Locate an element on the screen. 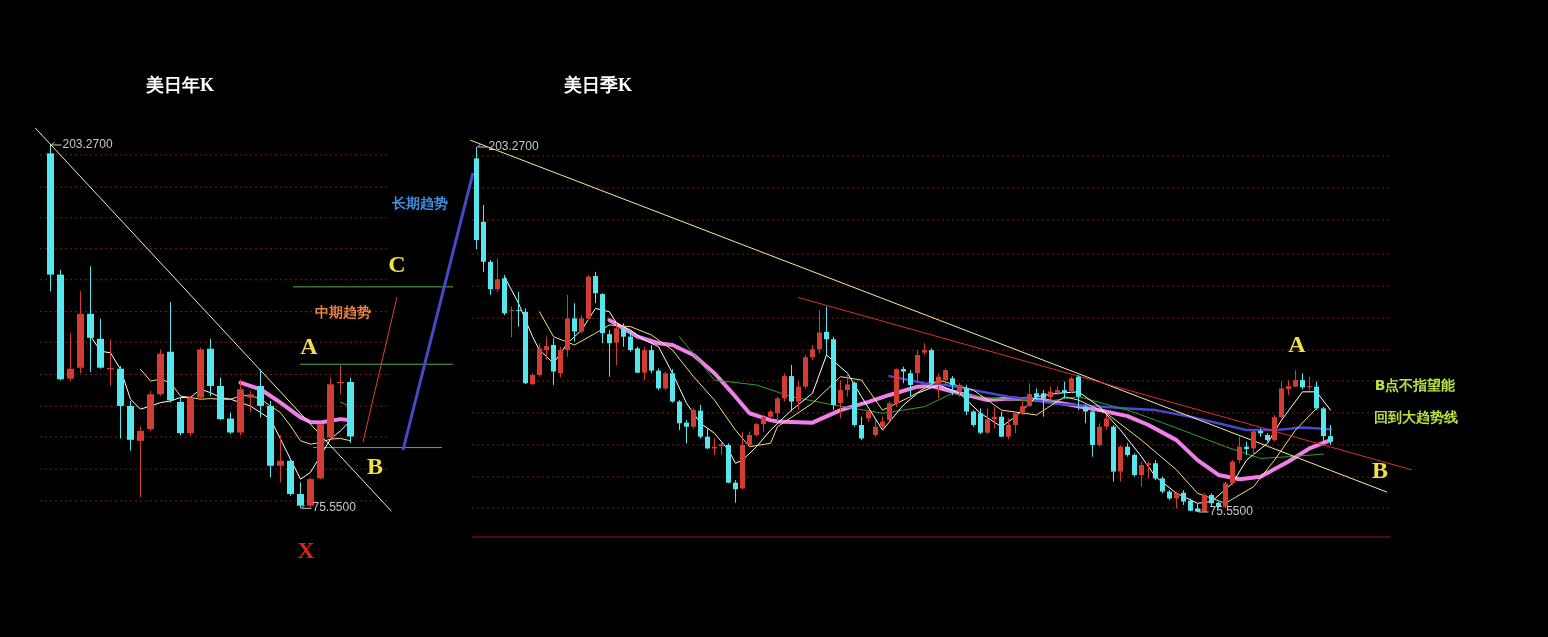 This screenshot has width=1548, height=637. annotation: 中期趋势 is located at coordinates (343, 312).